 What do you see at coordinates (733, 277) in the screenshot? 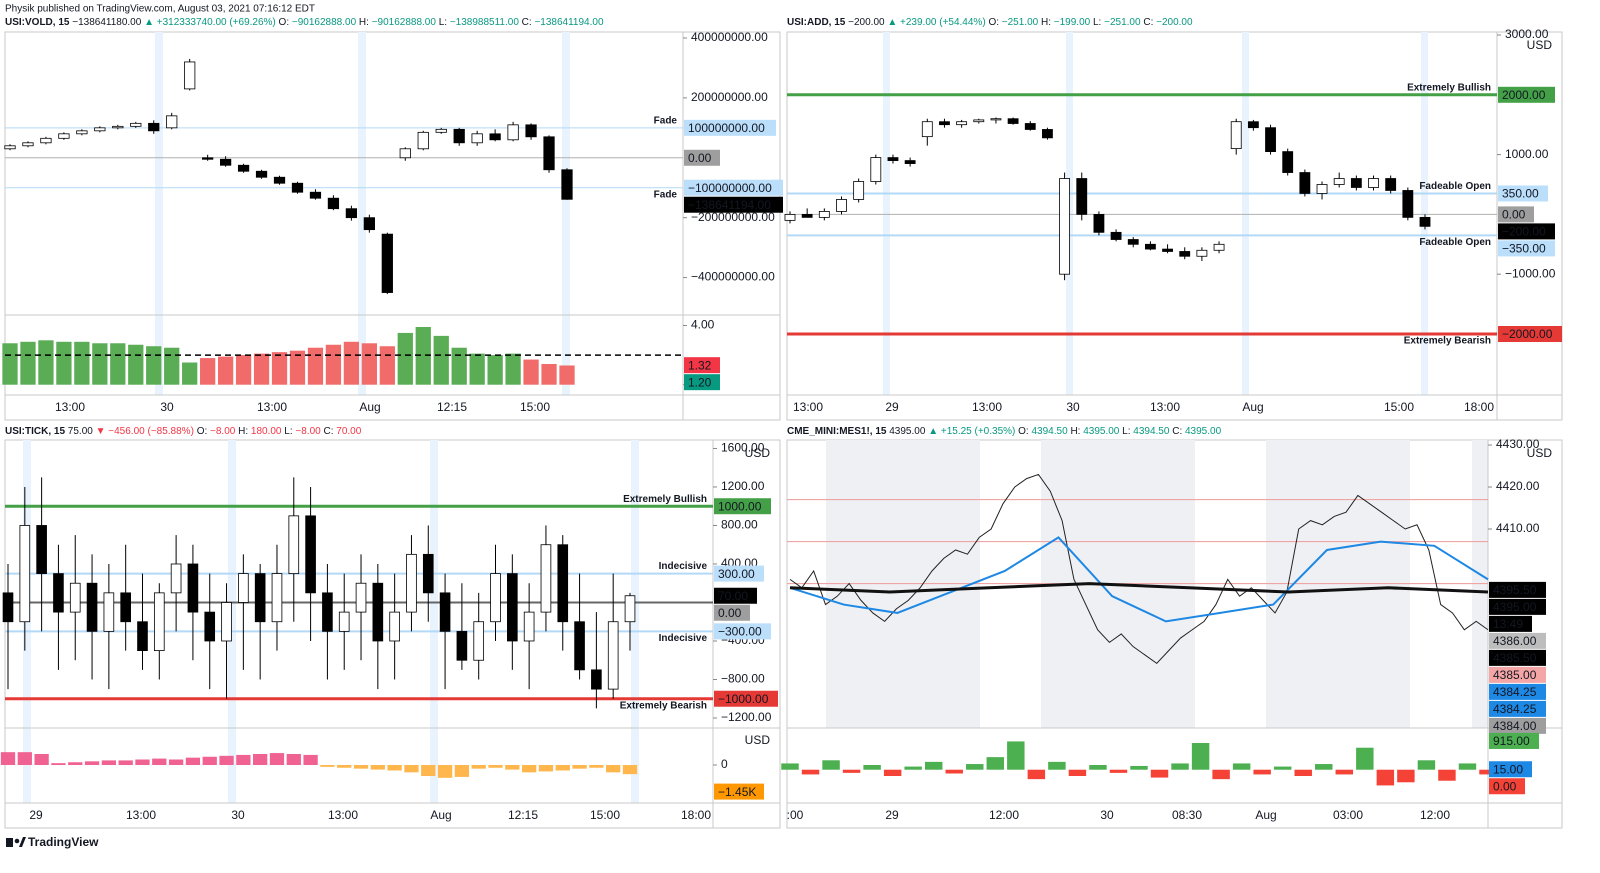
I see `y-tick-label: −400000000.00` at bounding box center [733, 277].